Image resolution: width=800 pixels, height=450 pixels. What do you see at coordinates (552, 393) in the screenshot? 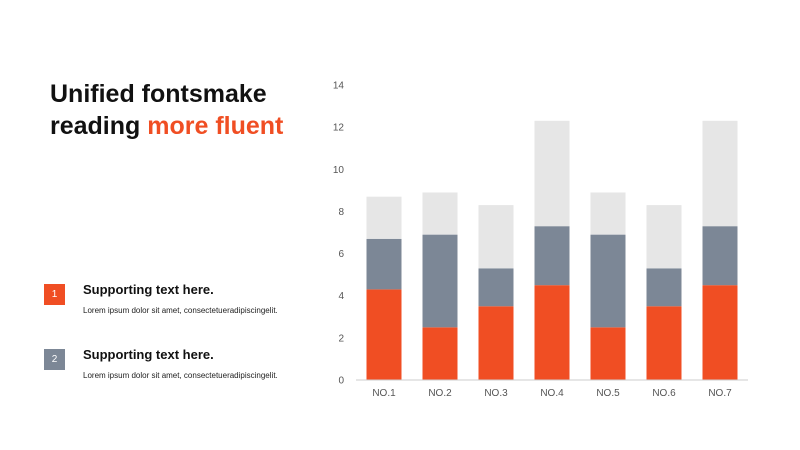
I see `x-tick-label: NO.4` at bounding box center [552, 393].